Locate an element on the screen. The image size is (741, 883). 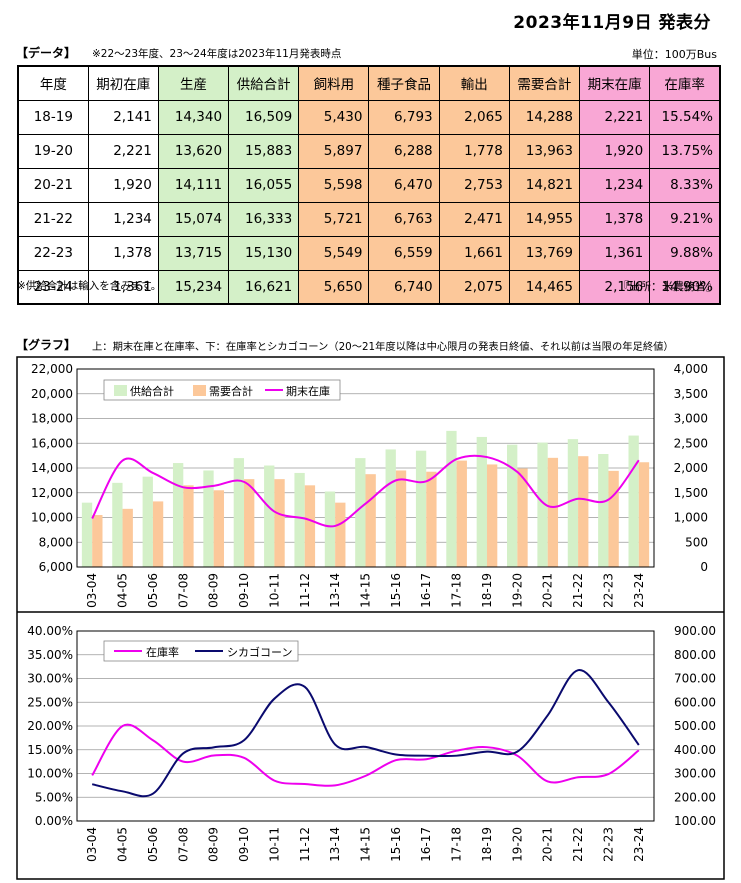
bottom-right-tick-label: 400.00 is located at coordinates (695, 750).